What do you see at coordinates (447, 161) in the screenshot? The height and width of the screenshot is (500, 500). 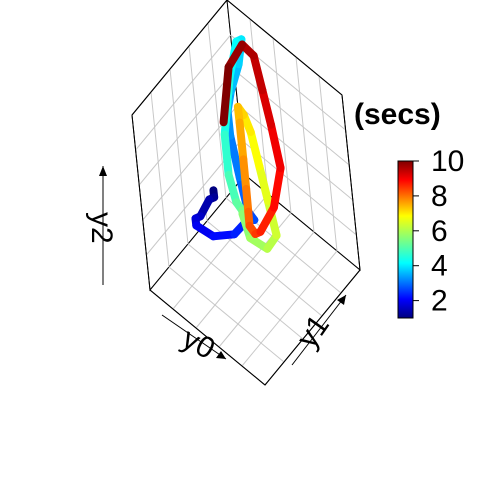 I see `colorbar-tick-label: 10` at bounding box center [447, 161].